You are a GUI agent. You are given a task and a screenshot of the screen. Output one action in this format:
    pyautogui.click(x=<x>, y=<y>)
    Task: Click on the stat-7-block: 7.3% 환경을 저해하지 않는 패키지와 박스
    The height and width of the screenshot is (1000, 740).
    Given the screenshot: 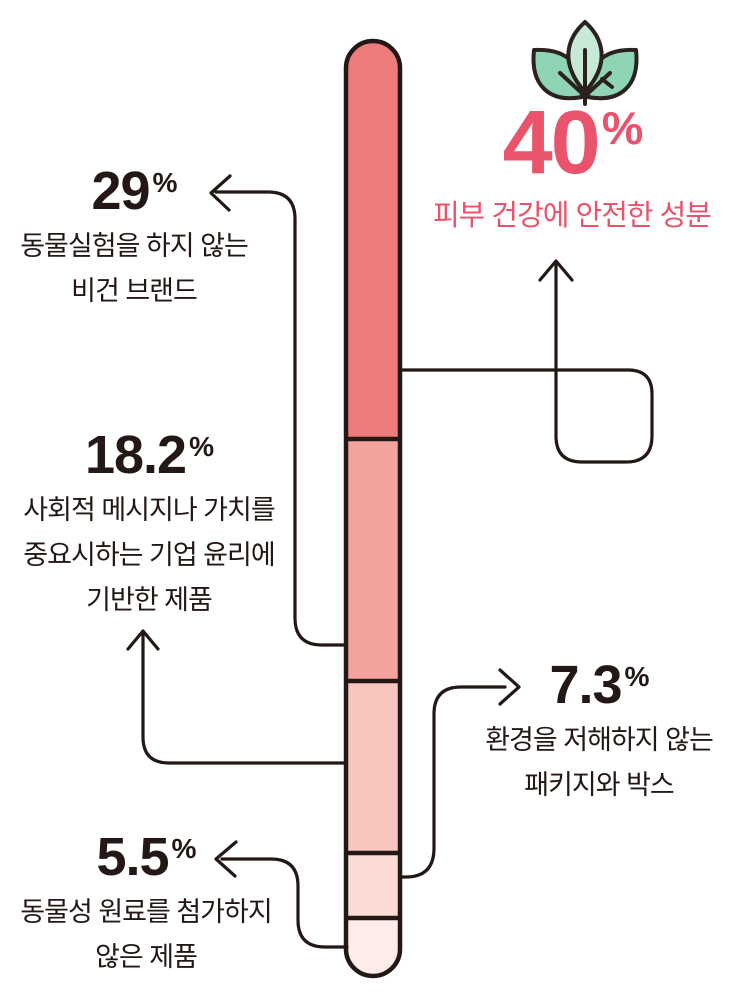 What is the action you would take?
    pyautogui.click(x=599, y=733)
    